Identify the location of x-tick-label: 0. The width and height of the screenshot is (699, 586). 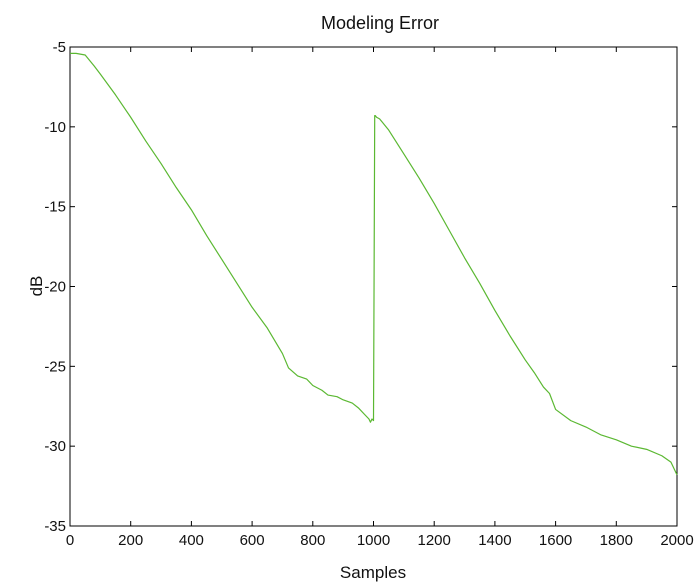
(70, 540).